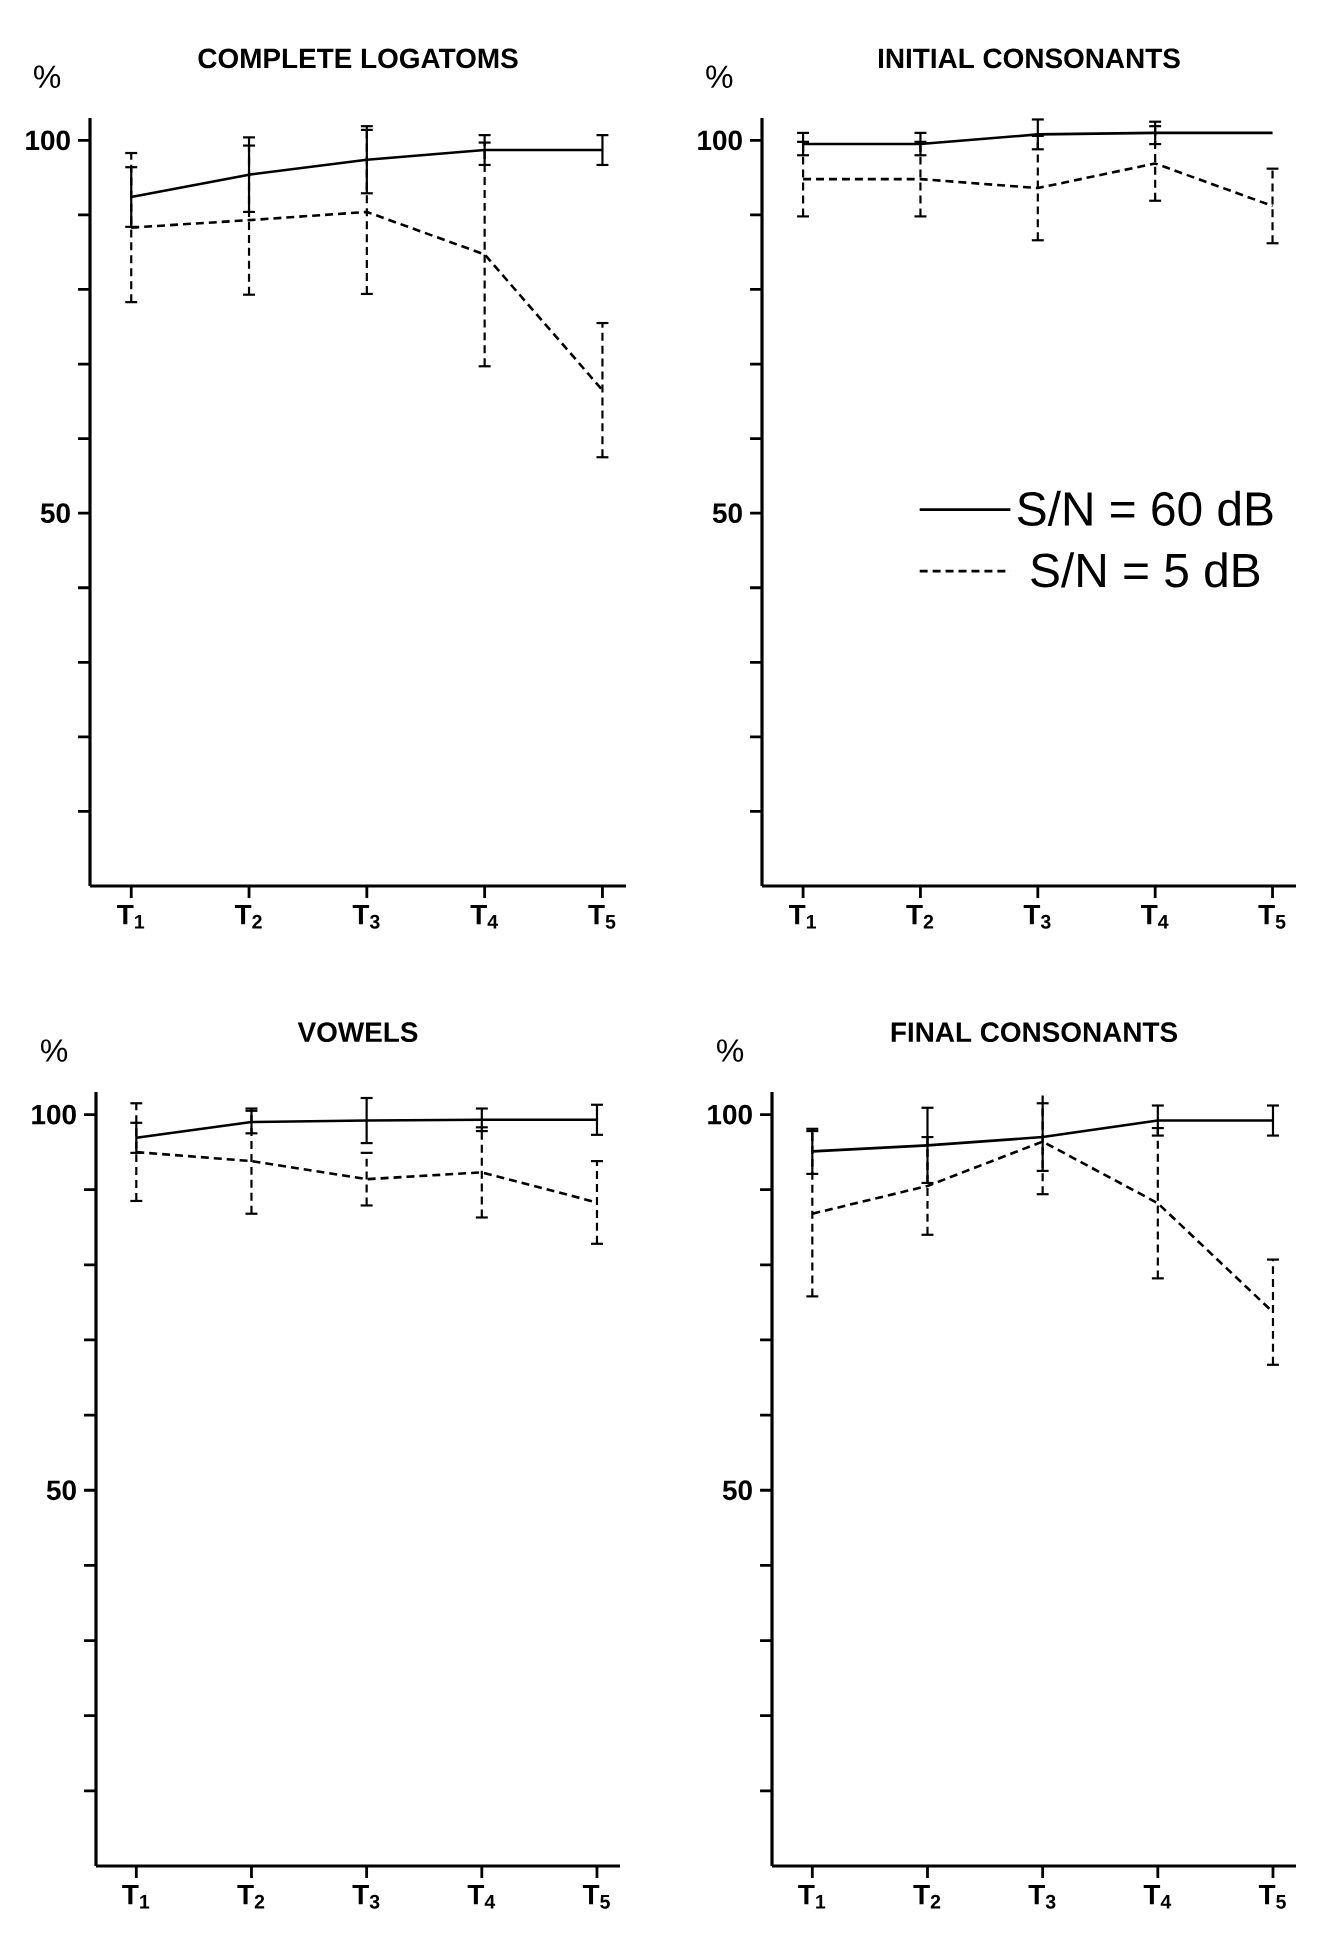 This screenshot has height=1944, width=1328. Describe the element at coordinates (1029, 58) in the screenshot. I see `chart-title: INITIAL CONSONANTS` at that location.